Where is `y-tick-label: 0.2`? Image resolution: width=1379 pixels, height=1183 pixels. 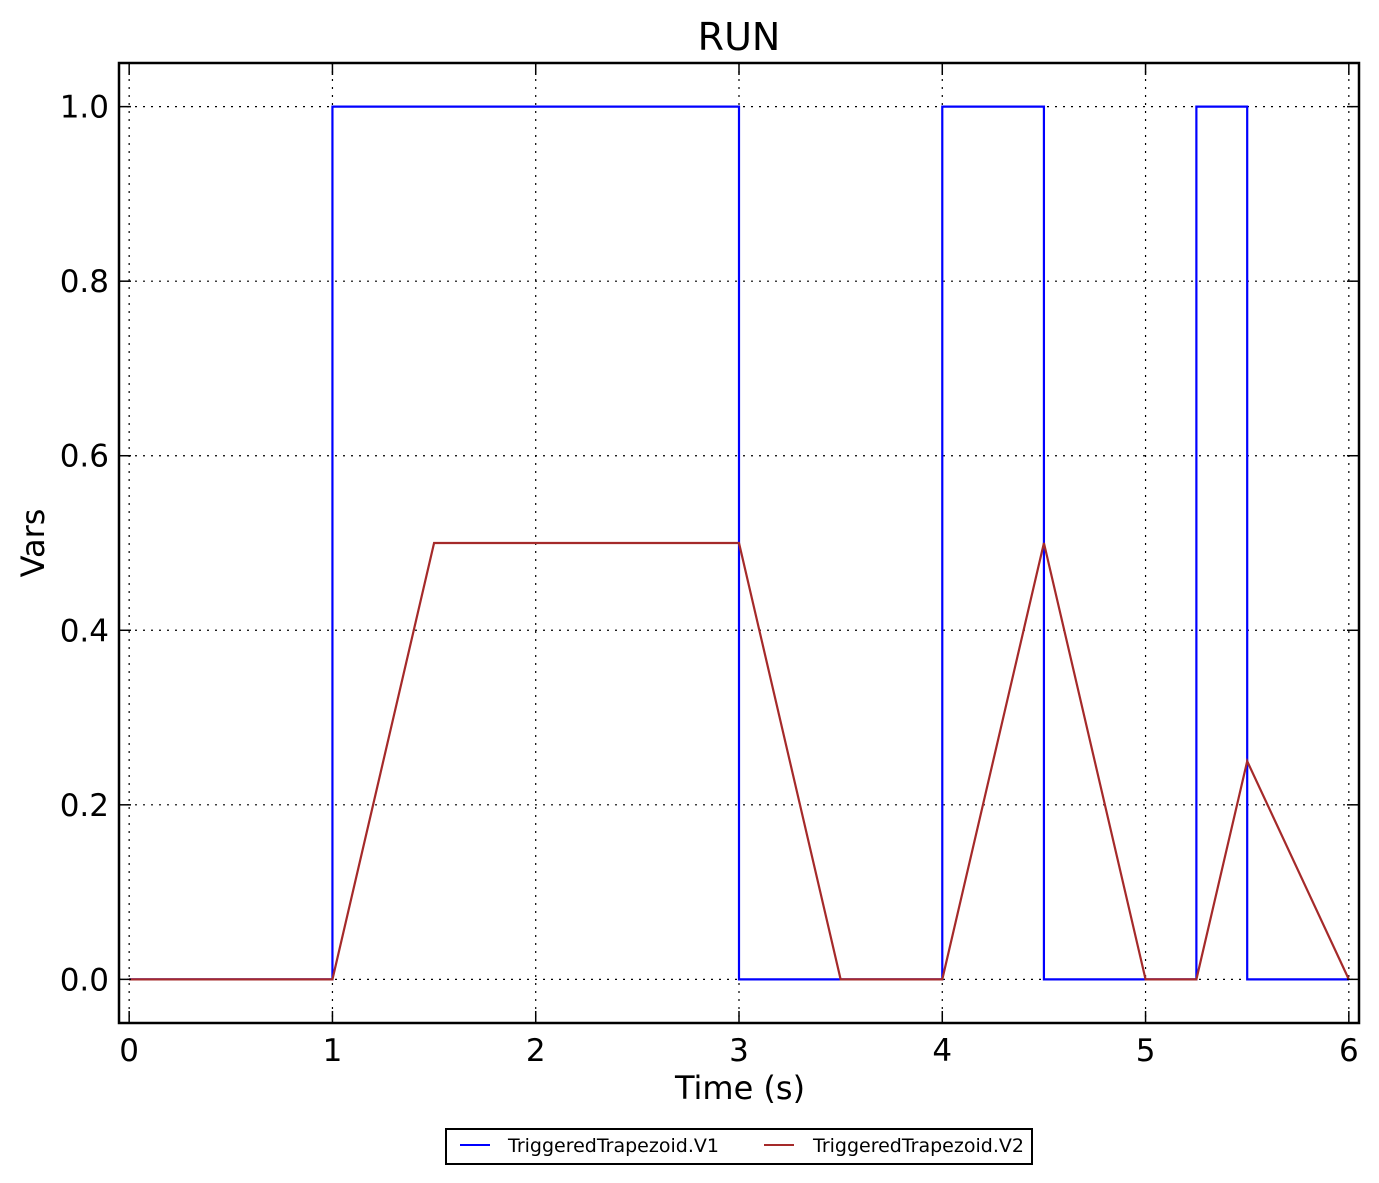
y-tick-label: 0.2 is located at coordinates (84, 806).